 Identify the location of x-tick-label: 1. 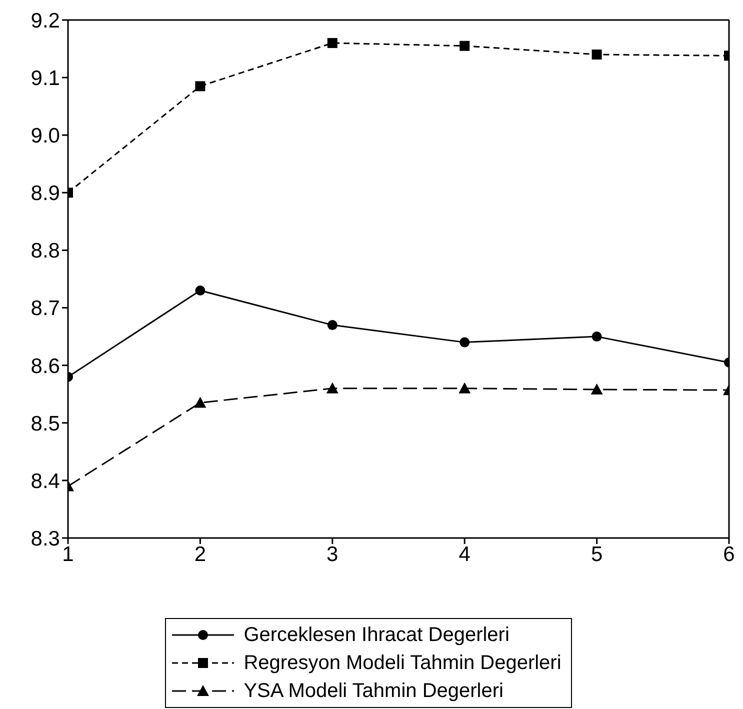
(68, 554).